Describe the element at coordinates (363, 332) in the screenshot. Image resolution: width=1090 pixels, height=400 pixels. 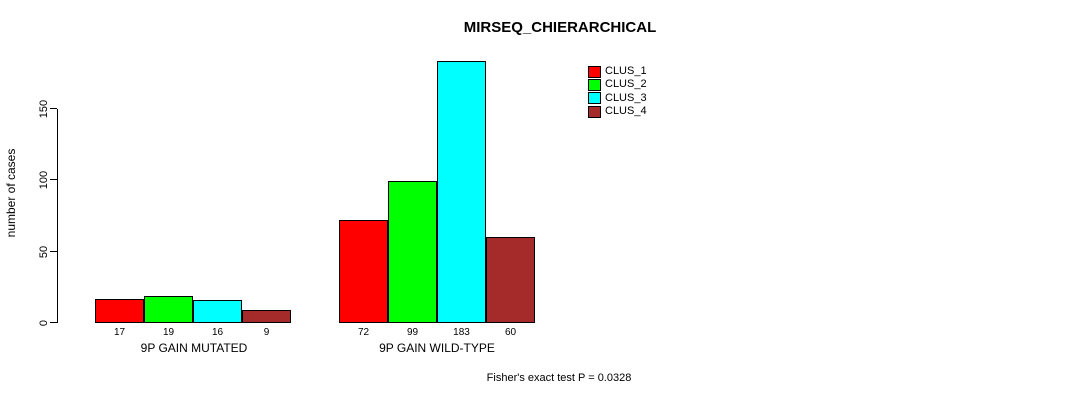
I see `bar-value-label: 72` at that location.